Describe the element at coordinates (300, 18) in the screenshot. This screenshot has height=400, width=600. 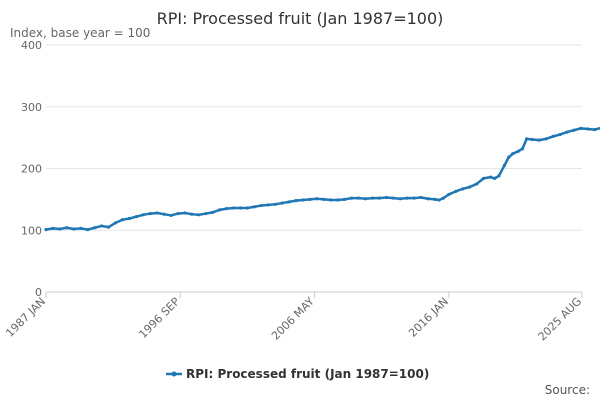
I see `chart-title: RPI: Processed fruit (Jan 1987=100)` at that location.